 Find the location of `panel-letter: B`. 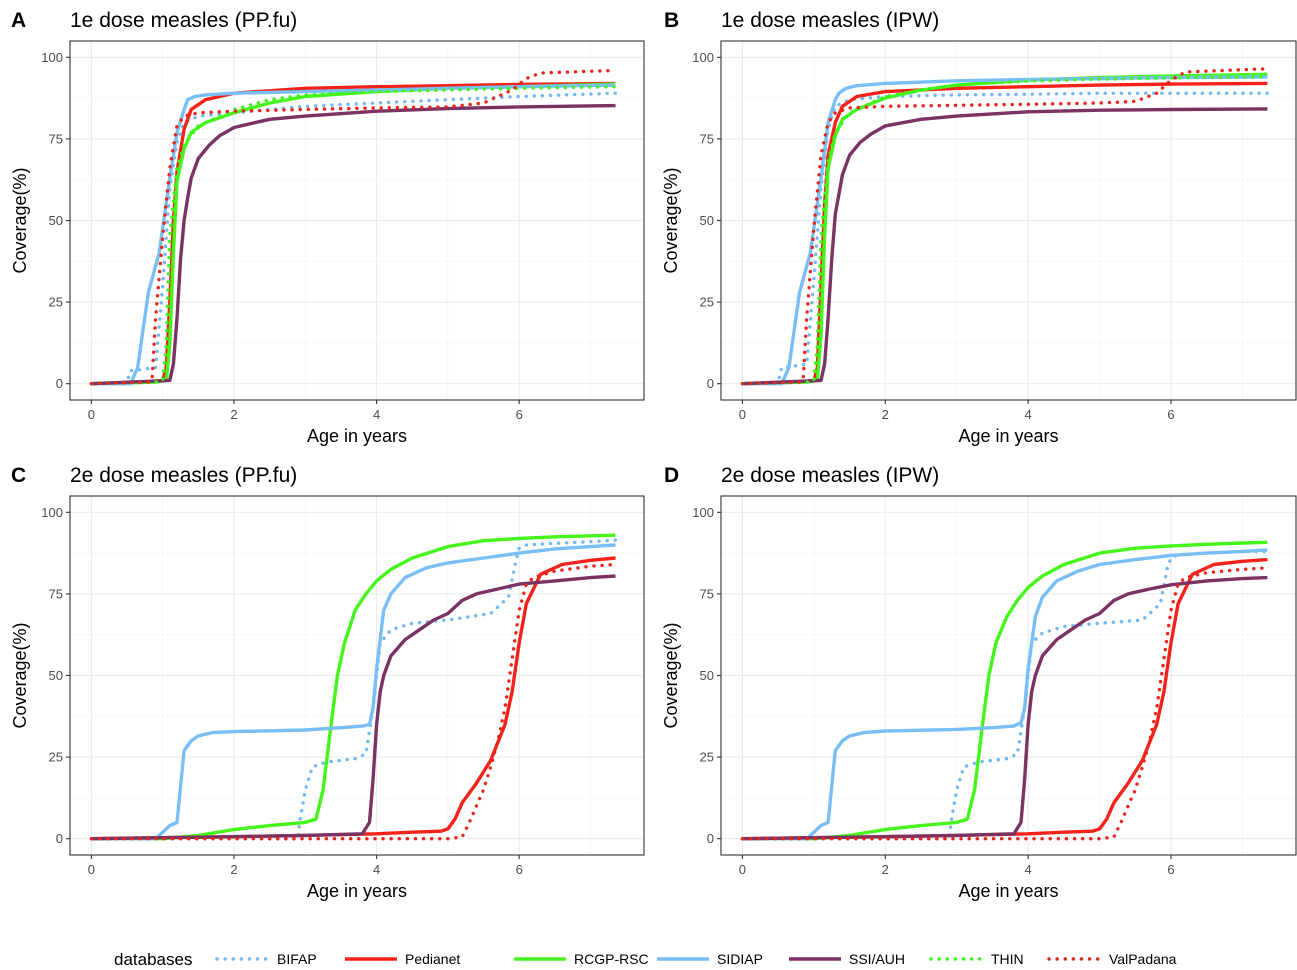

panel-letter: B is located at coordinates (671, 20).